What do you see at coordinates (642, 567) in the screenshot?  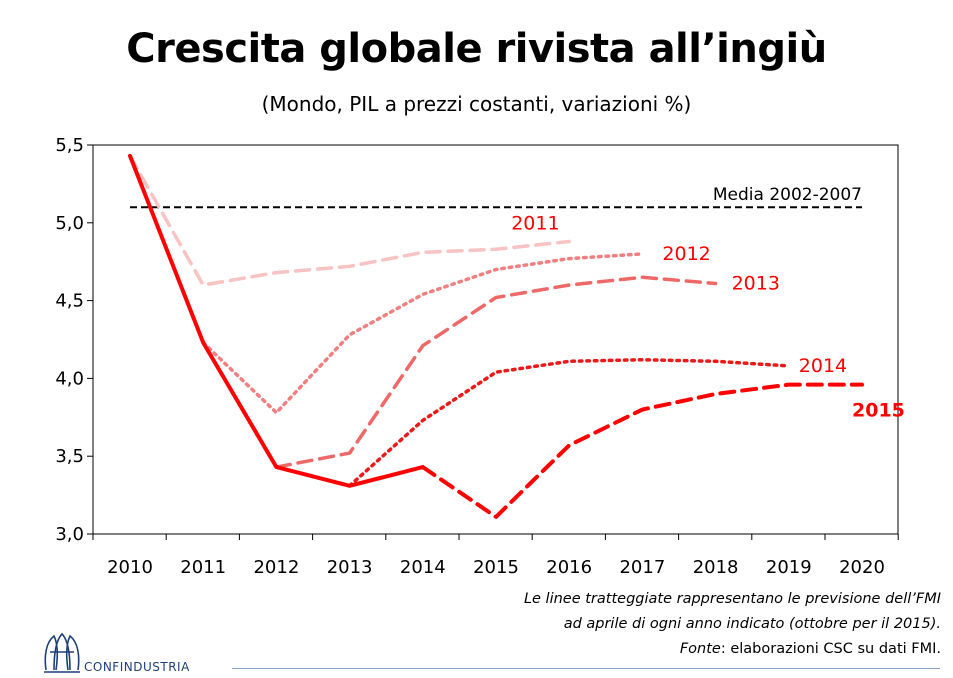 I see `x-tick-label: 2017` at bounding box center [642, 567].